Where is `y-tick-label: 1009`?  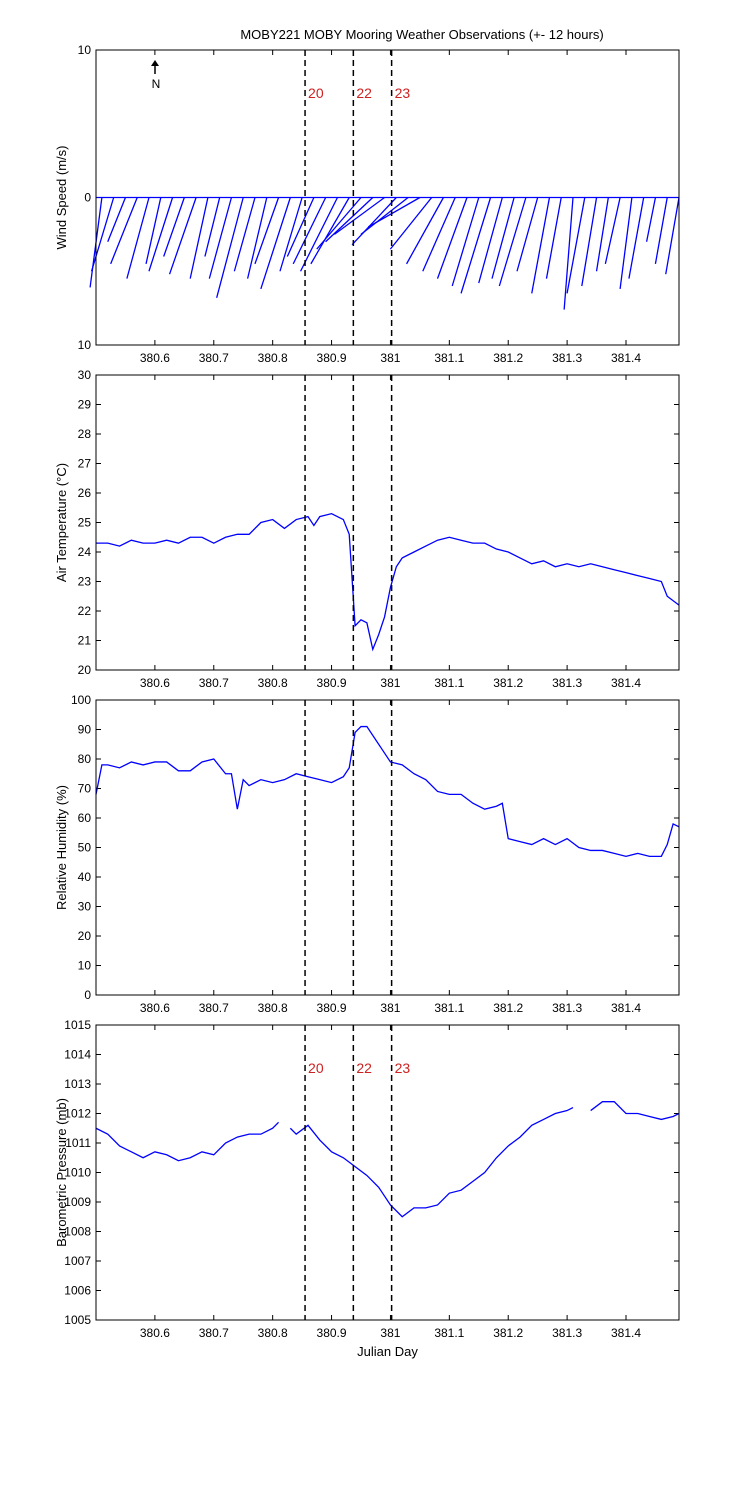
y-tick-label: 1009 is located at coordinates (77, 1202).